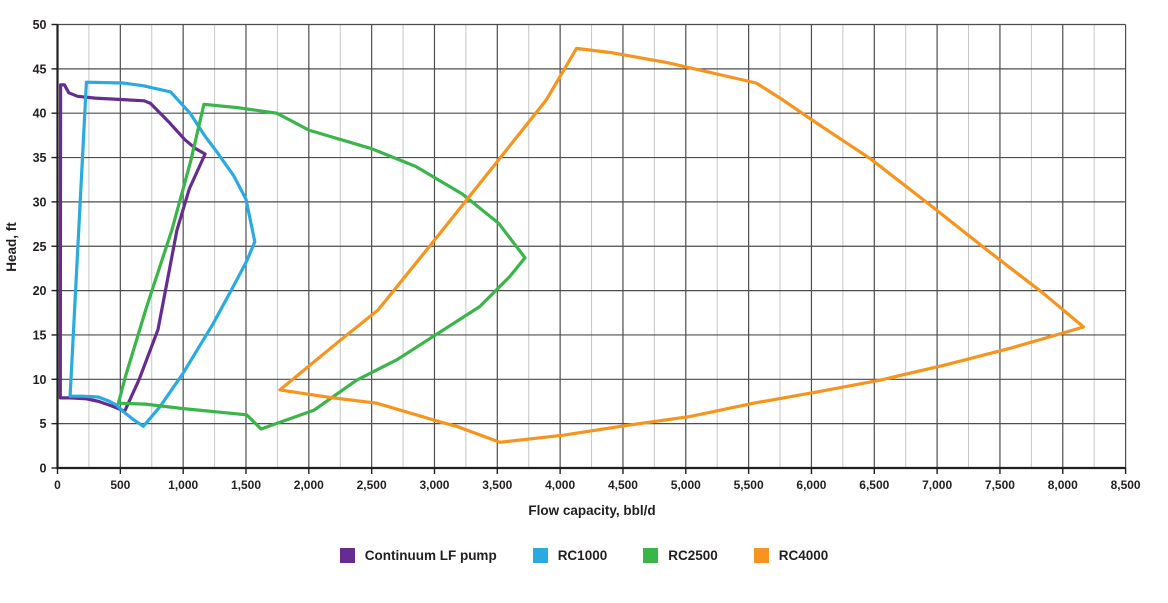  What do you see at coordinates (430, 555) in the screenshot?
I see `legend-label: Continuum LF pump` at bounding box center [430, 555].